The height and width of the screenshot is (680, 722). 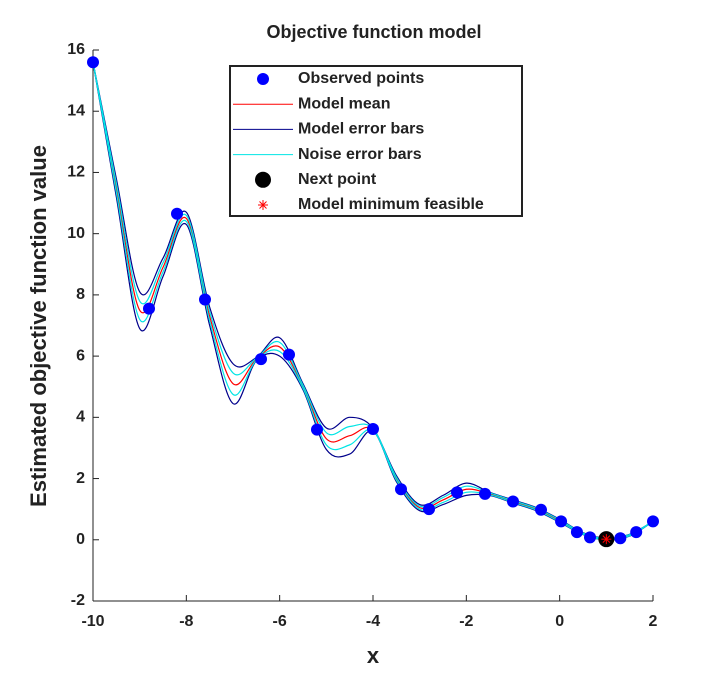 I want to click on legend-label: Observed points, so click(x=361, y=78).